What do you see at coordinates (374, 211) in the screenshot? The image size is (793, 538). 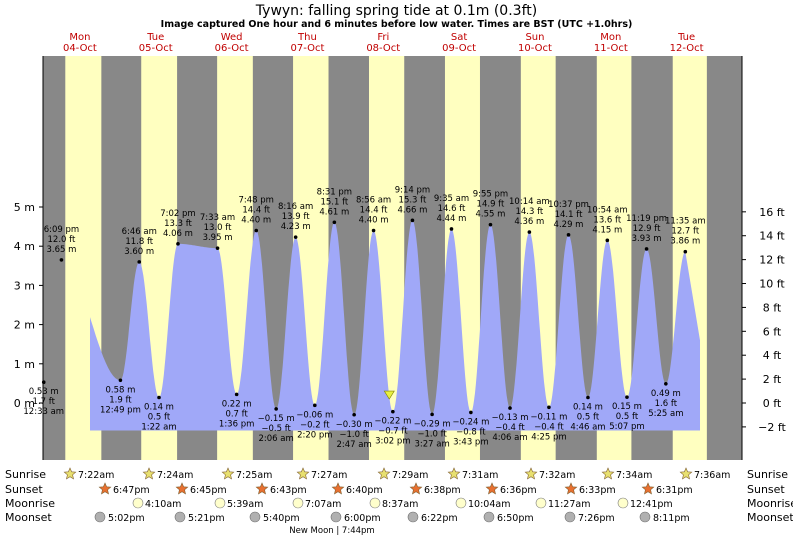 I see `extreme-label-14-1: 14.4 ft` at bounding box center [374, 211].